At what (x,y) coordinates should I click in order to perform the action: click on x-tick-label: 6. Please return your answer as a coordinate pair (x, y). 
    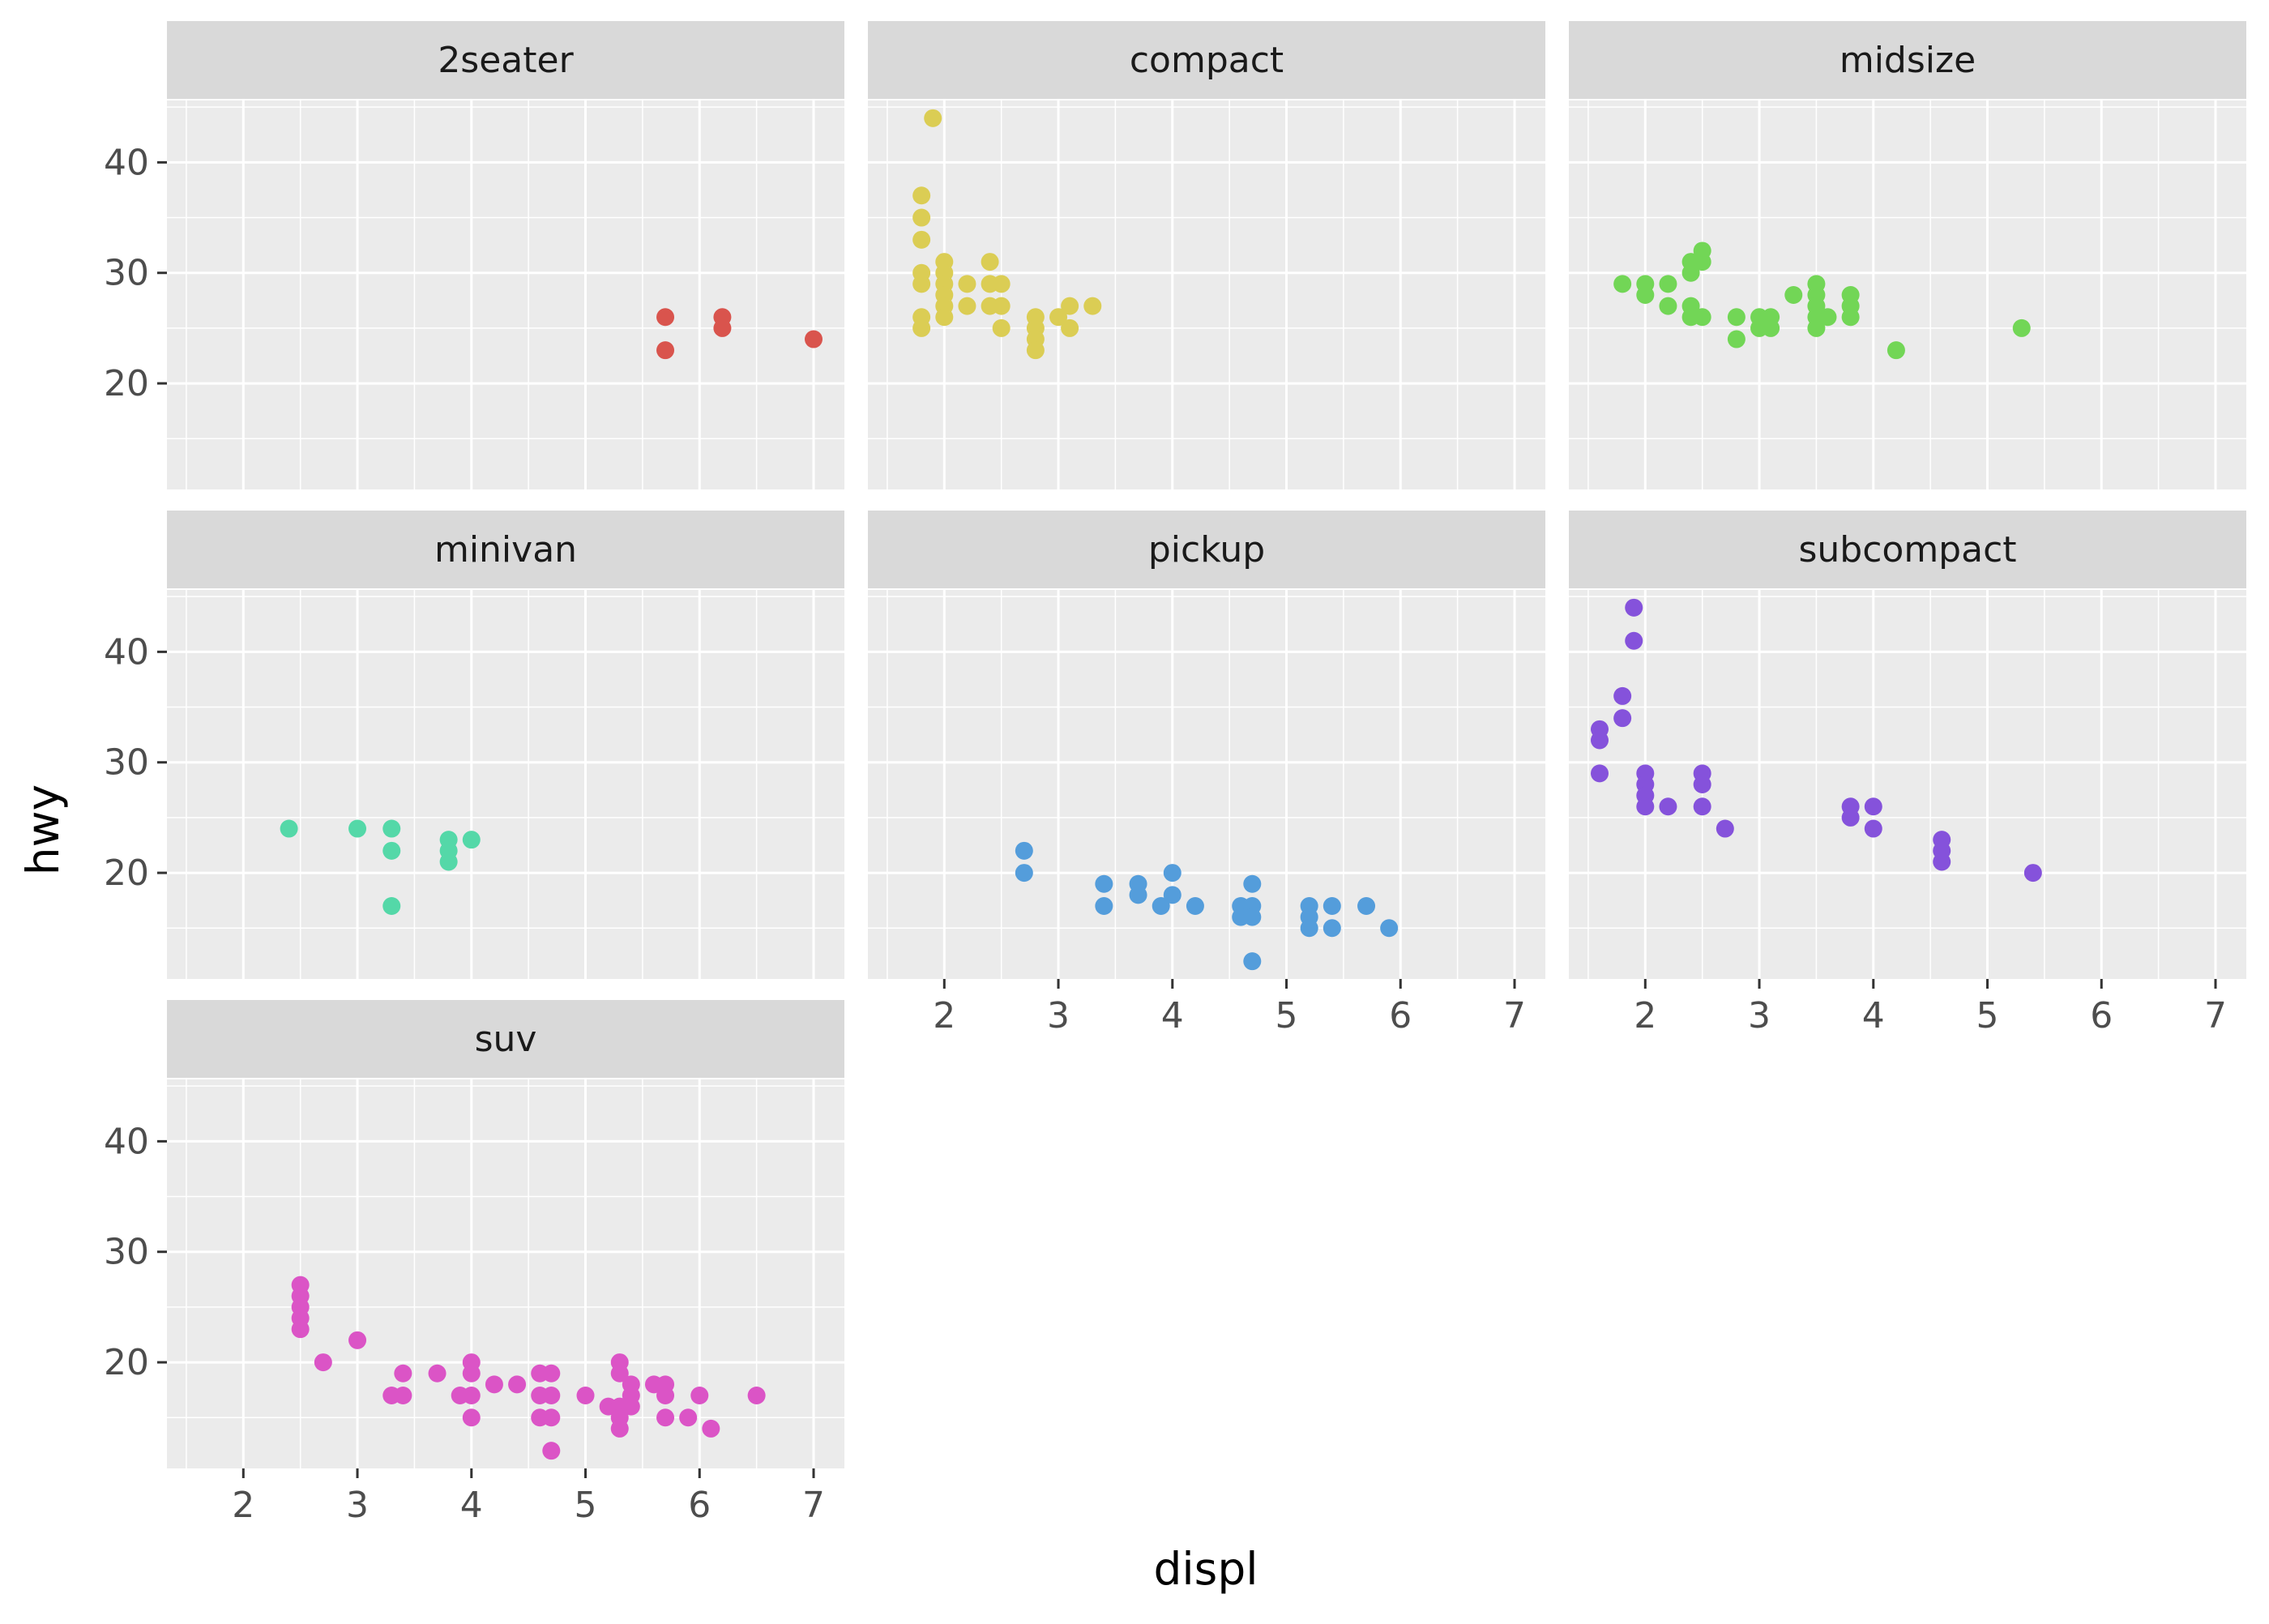
    Looking at the image, I should click on (699, 1505).